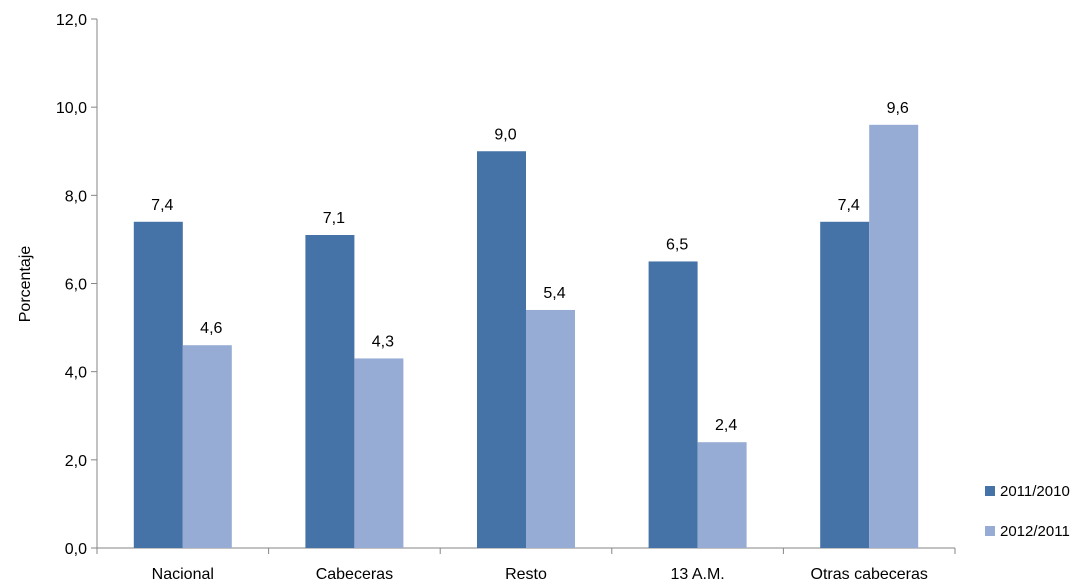 The image size is (1091, 583). What do you see at coordinates (726, 425) in the screenshot?
I see `bar-value-label: 2,4` at bounding box center [726, 425].